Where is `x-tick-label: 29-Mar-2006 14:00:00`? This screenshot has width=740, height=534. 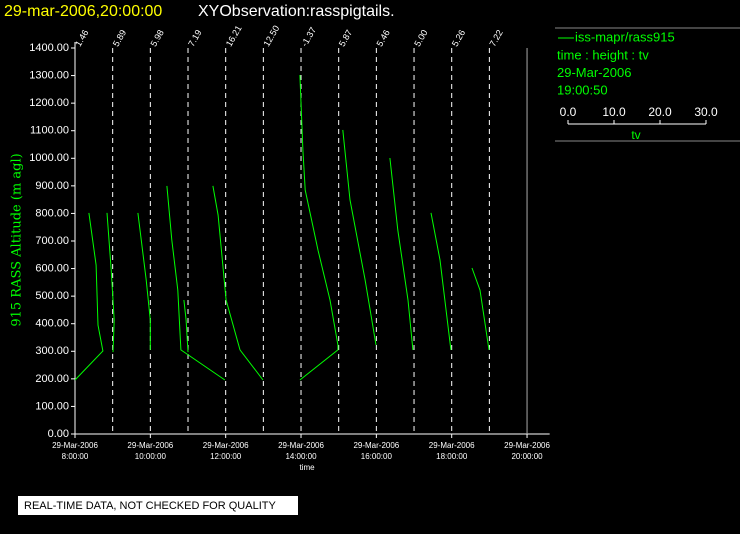 x-tick-label: 29-Mar-2006 14:00:00 is located at coordinates (301, 451).